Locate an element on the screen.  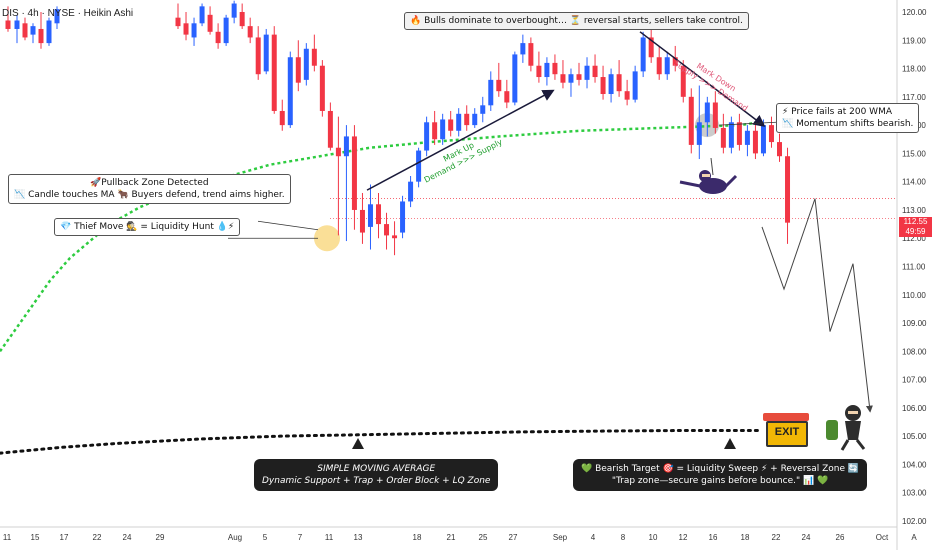
symbol-title: DIS · 4h · NYSE · Heikin Ashi is located at coordinates (68, 13).